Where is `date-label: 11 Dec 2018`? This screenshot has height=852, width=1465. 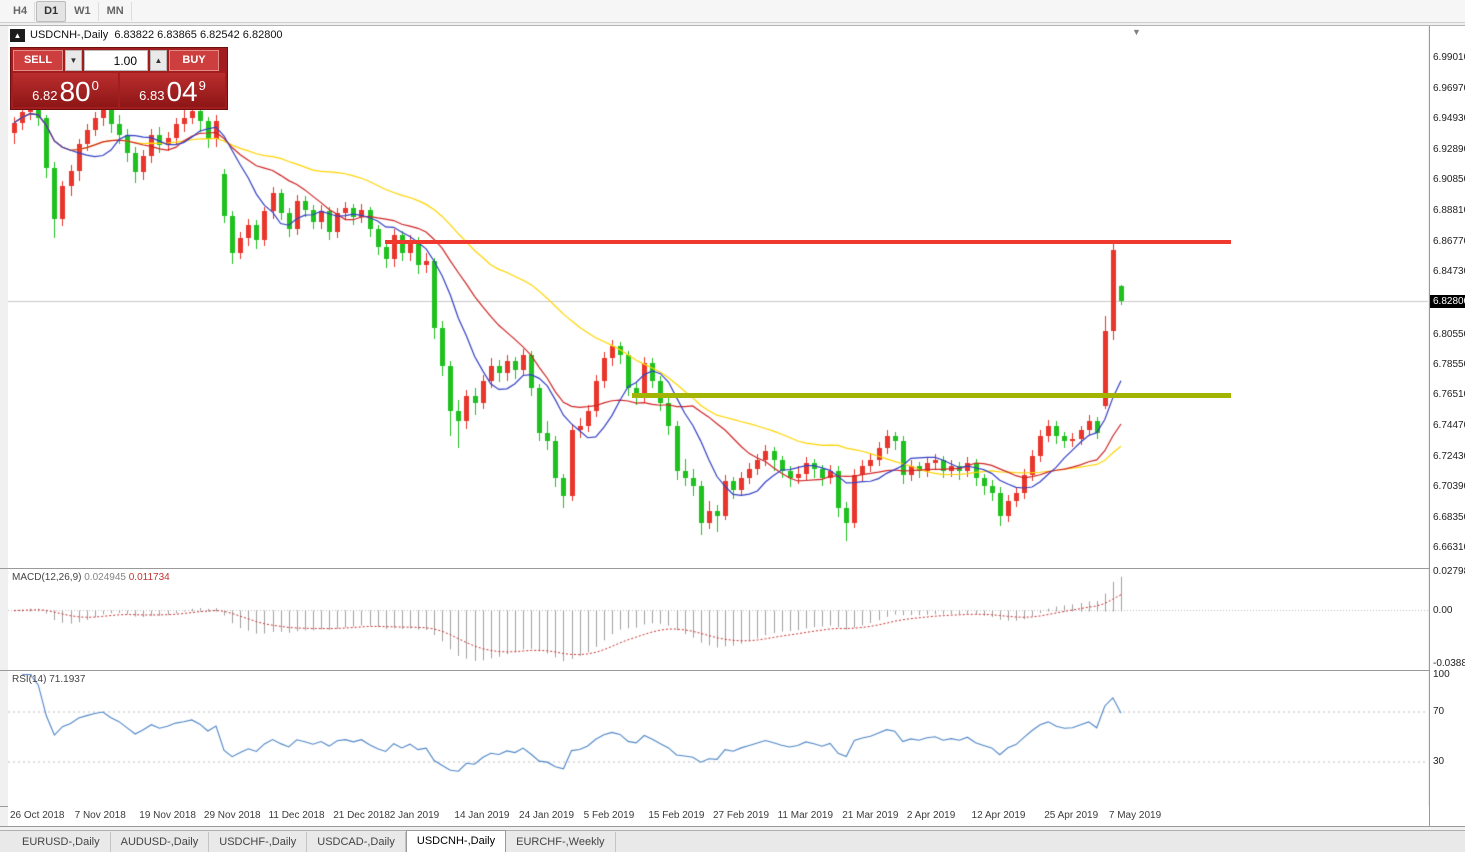
date-label: 11 Dec 2018 is located at coordinates (296, 815).